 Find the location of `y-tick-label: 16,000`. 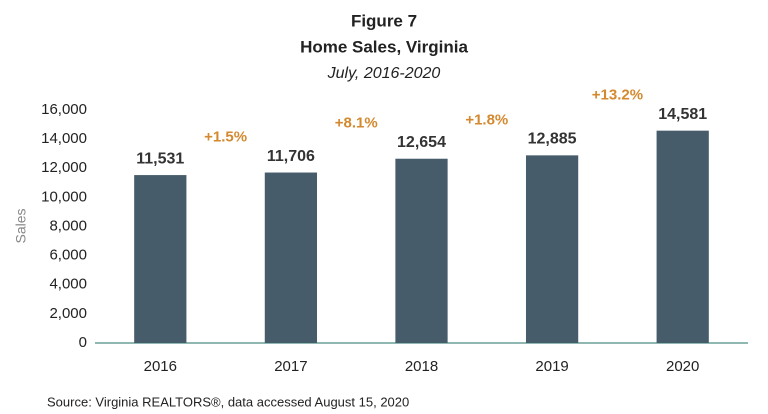

y-tick-label: 16,000 is located at coordinates (64, 109).